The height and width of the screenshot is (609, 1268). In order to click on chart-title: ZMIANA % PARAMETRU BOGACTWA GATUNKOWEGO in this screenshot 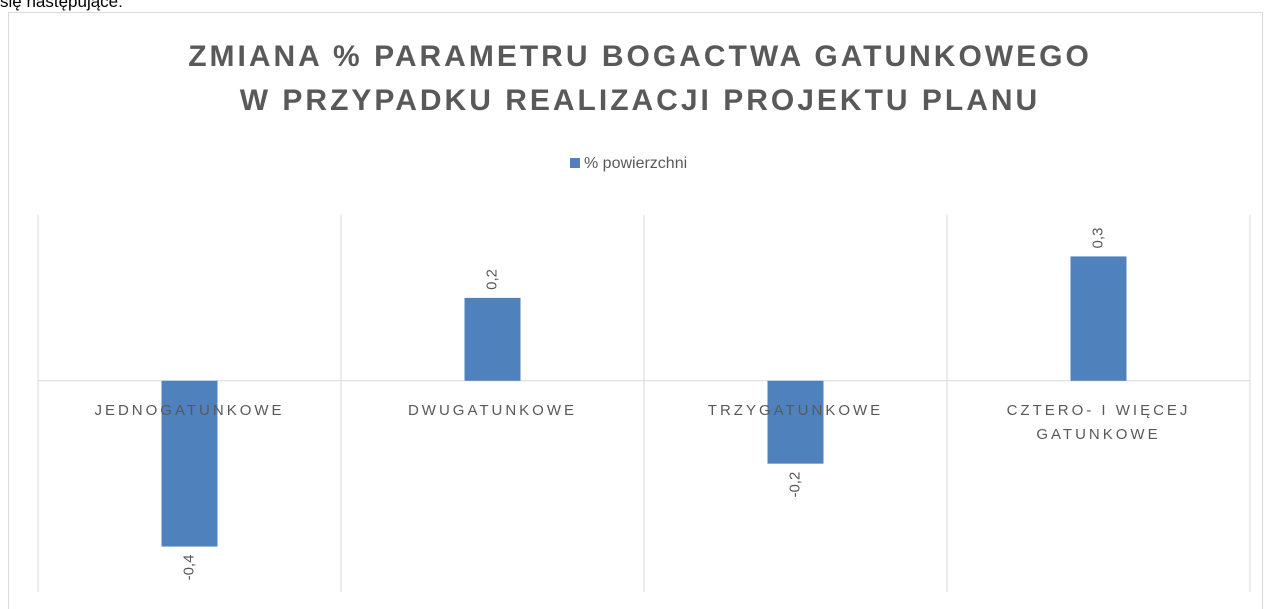, I will do `click(640, 56)`.